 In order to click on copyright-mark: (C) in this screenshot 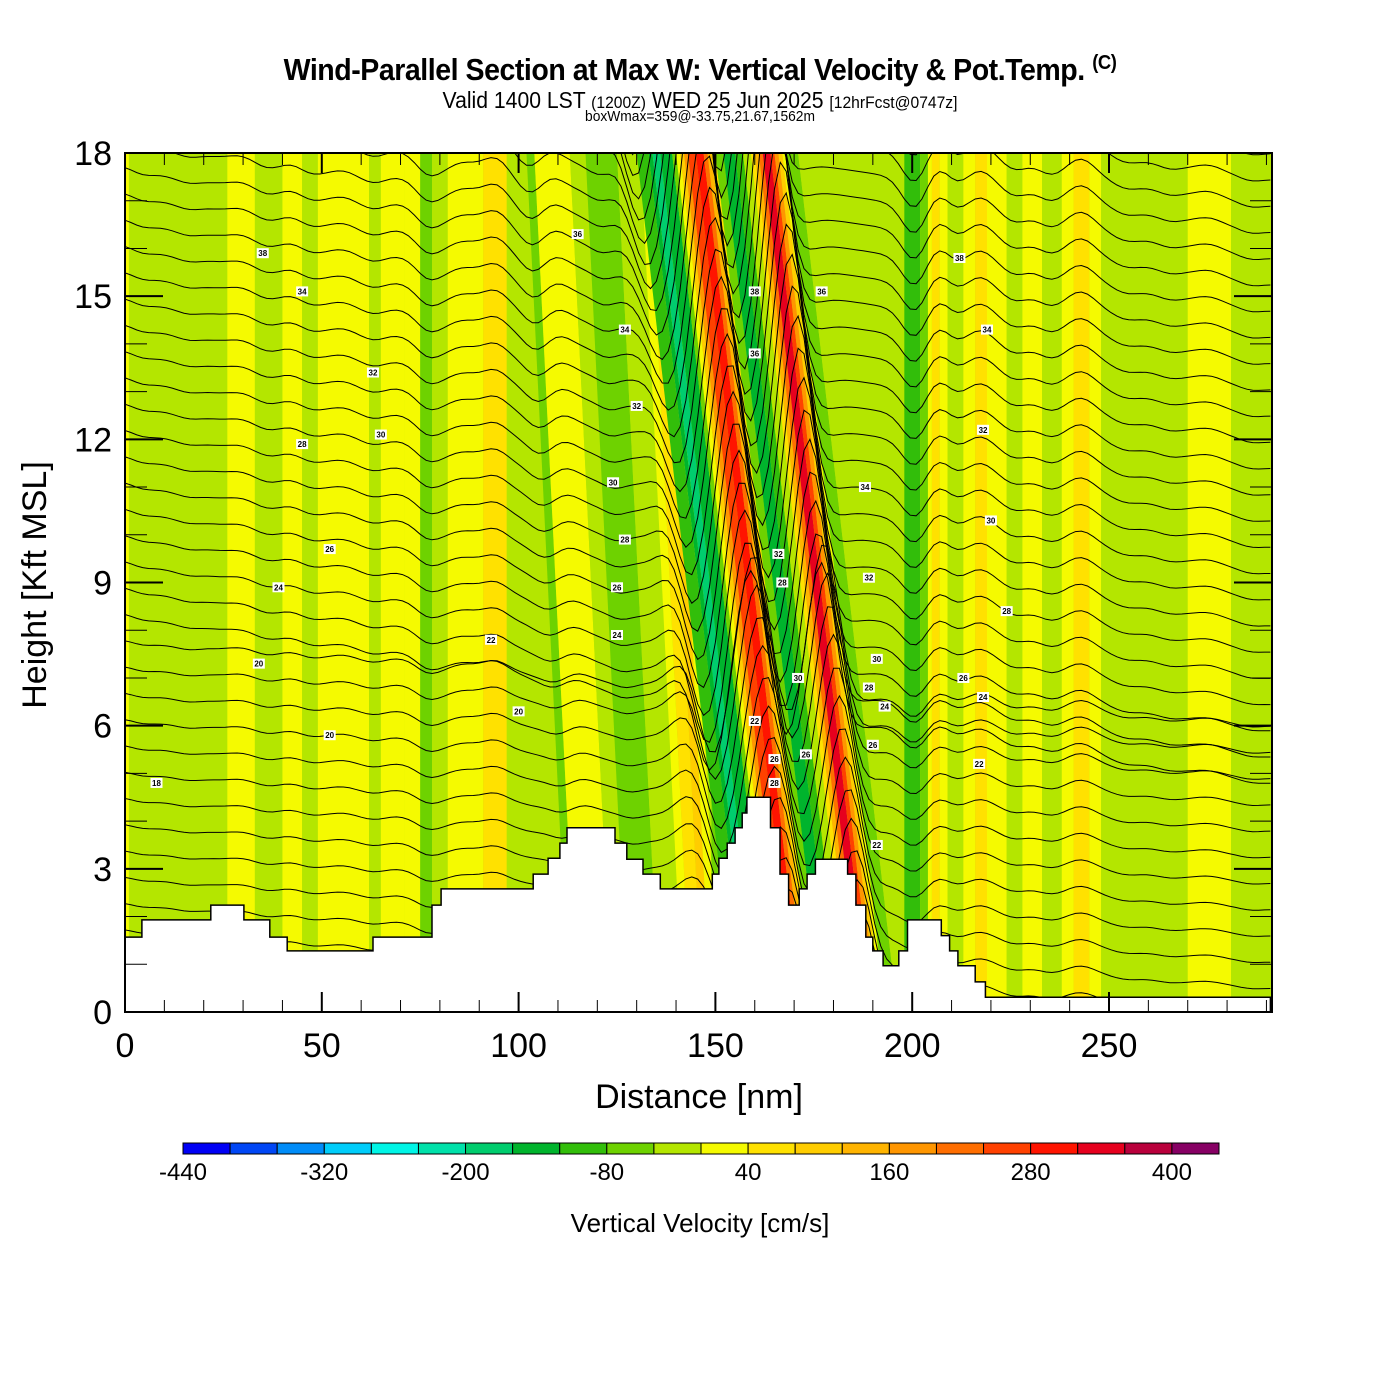, I will do `click(1104, 63)`.